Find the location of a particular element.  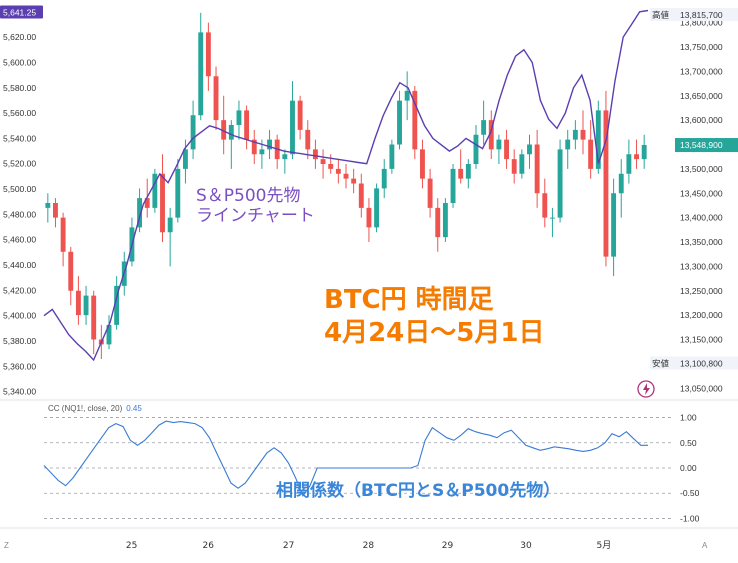

right-tick-label: 13,150,000 is located at coordinates (701, 340).